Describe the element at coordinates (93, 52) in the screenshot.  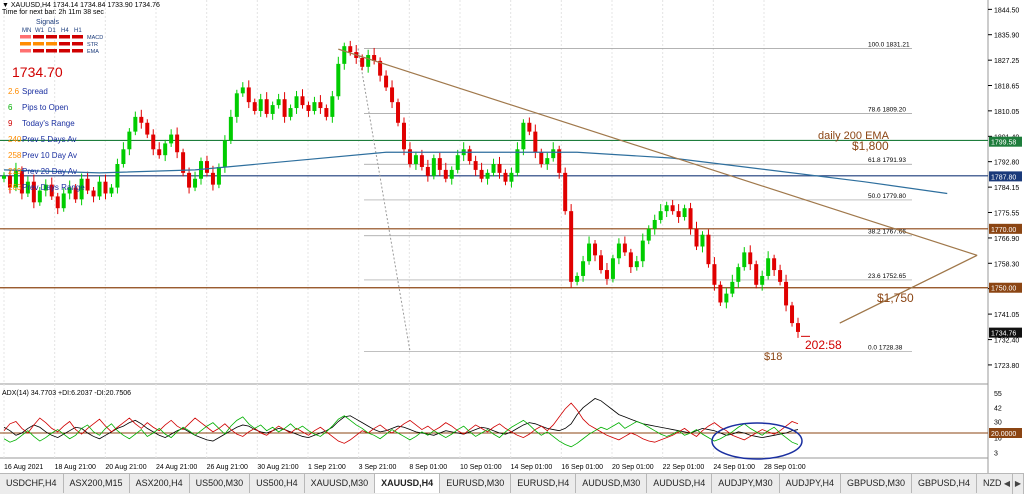
I see `signal-row-label: EMA` at that location.